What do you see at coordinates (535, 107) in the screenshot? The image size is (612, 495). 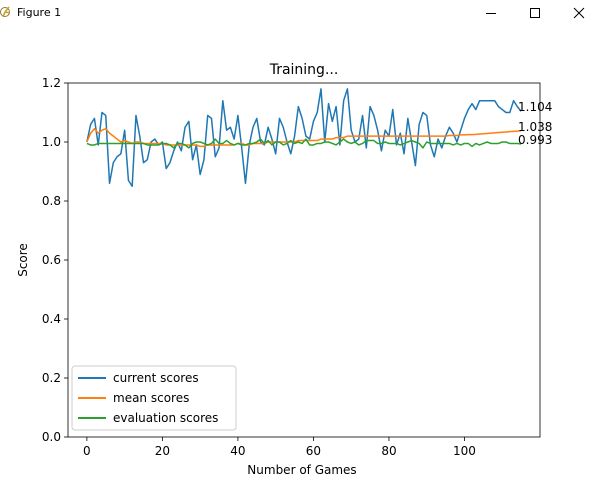 I see `end-label-current: 1.104` at bounding box center [535, 107].